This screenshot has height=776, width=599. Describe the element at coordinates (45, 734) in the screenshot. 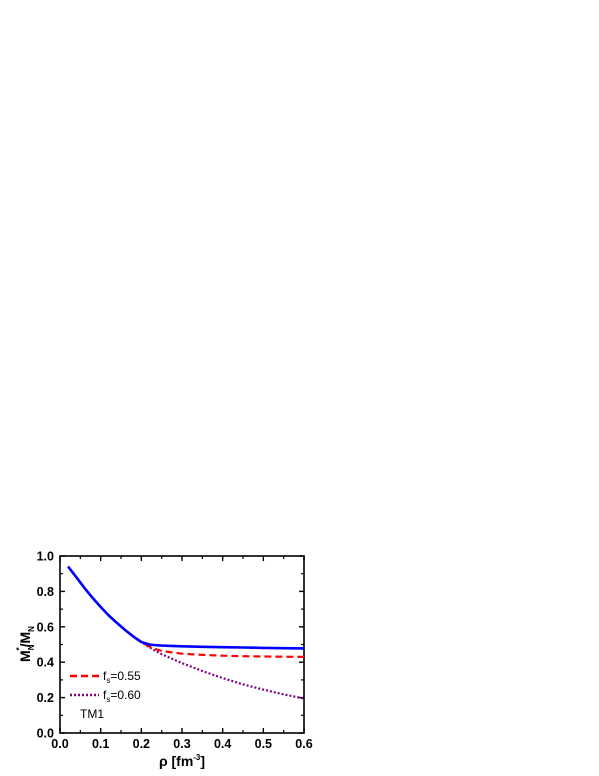

I see `y-tick-label: 0.0` at that location.